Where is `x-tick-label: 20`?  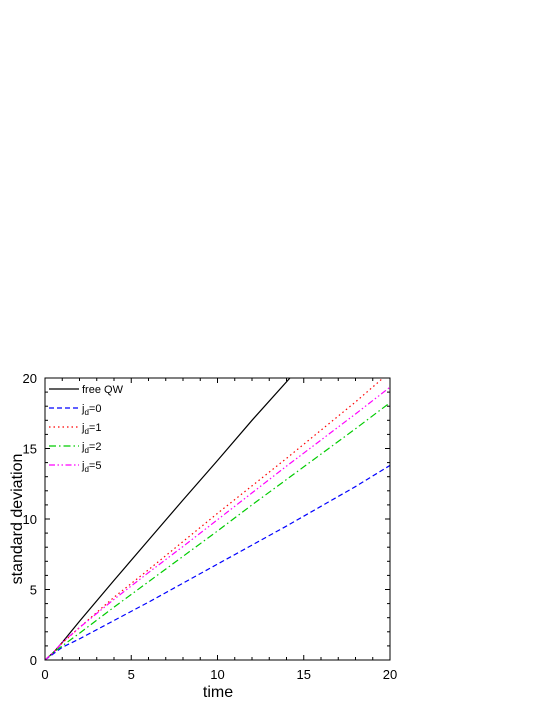 x-tick-label: 20 is located at coordinates (390, 674).